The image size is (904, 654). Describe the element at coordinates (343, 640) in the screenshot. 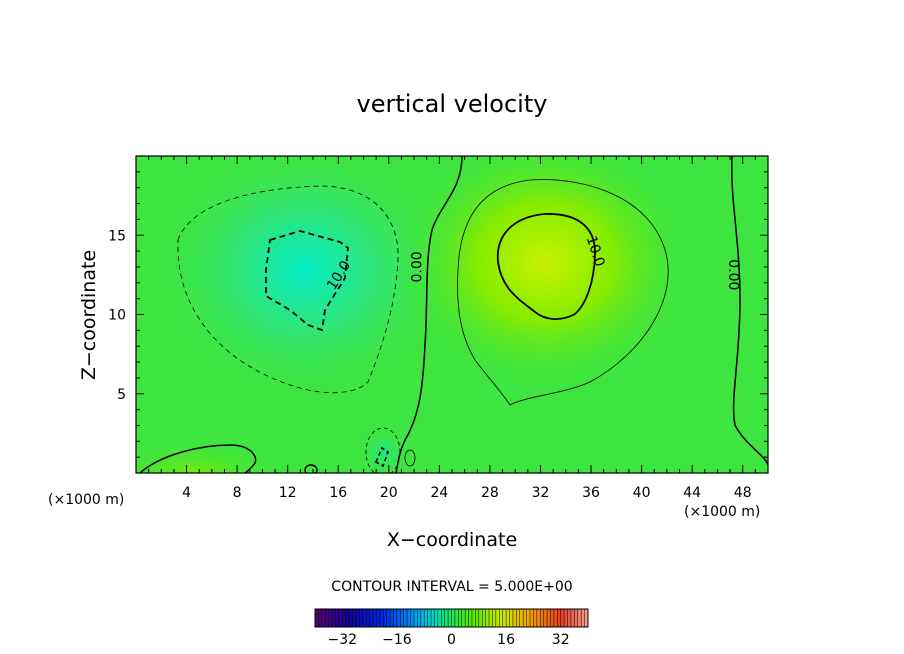

I see `colorbar-tick-label: −32` at that location.